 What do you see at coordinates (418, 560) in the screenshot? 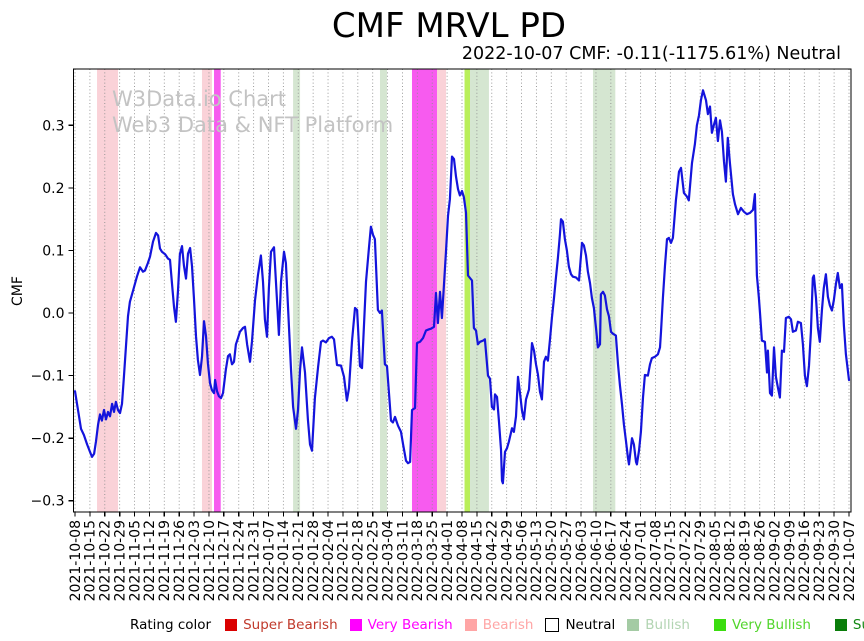
I see `x-tick-label: 2022-03-18` at bounding box center [418, 560].